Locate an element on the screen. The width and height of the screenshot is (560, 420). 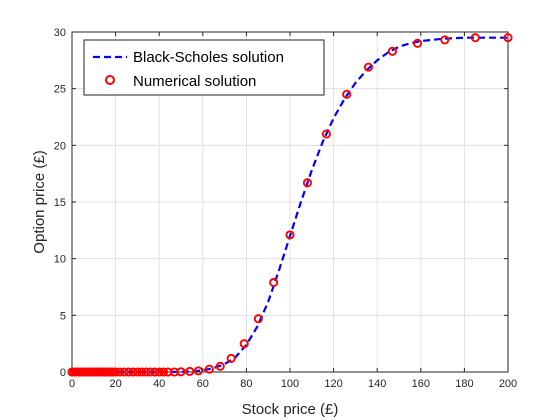
x-tick-label: 160 is located at coordinates (421, 384).